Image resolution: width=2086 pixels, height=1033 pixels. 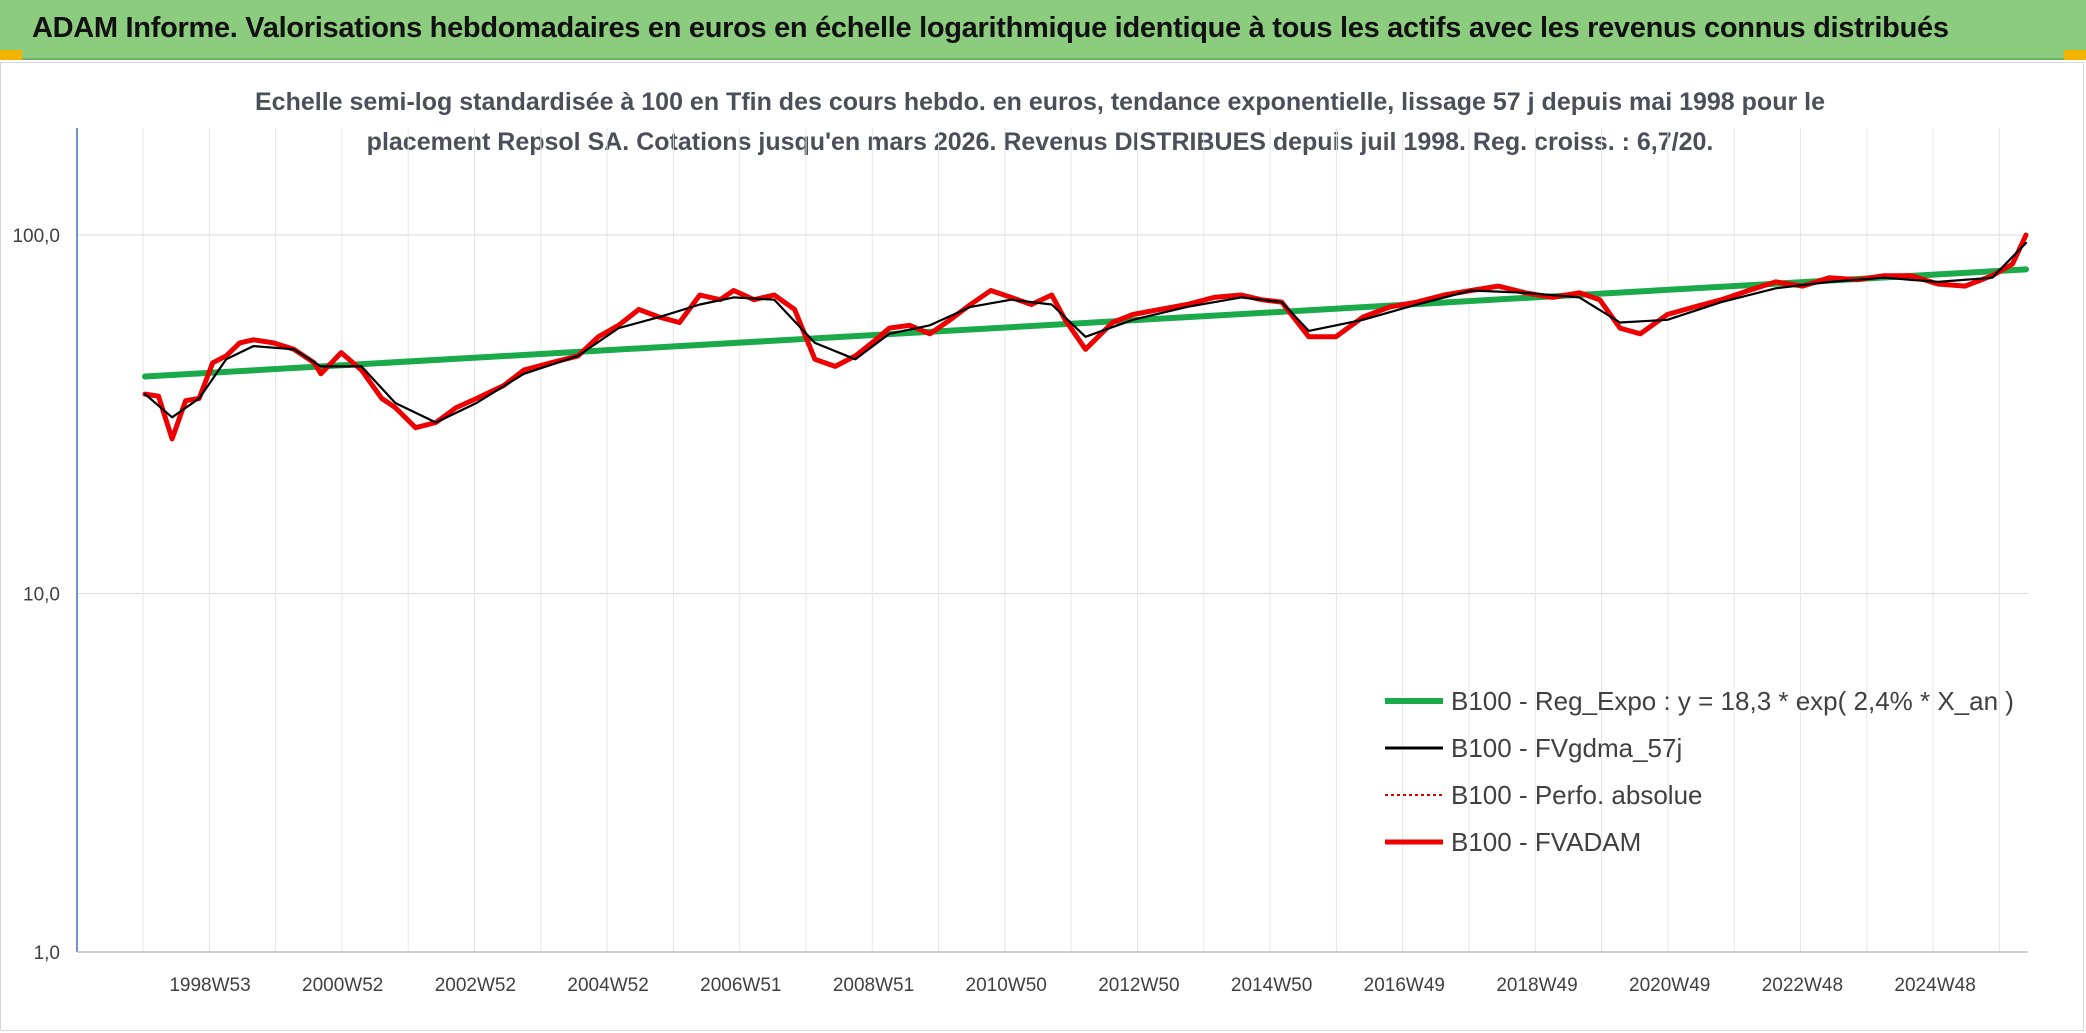 I want to click on x-tick-label: 2004W52, so click(x=607, y=985).